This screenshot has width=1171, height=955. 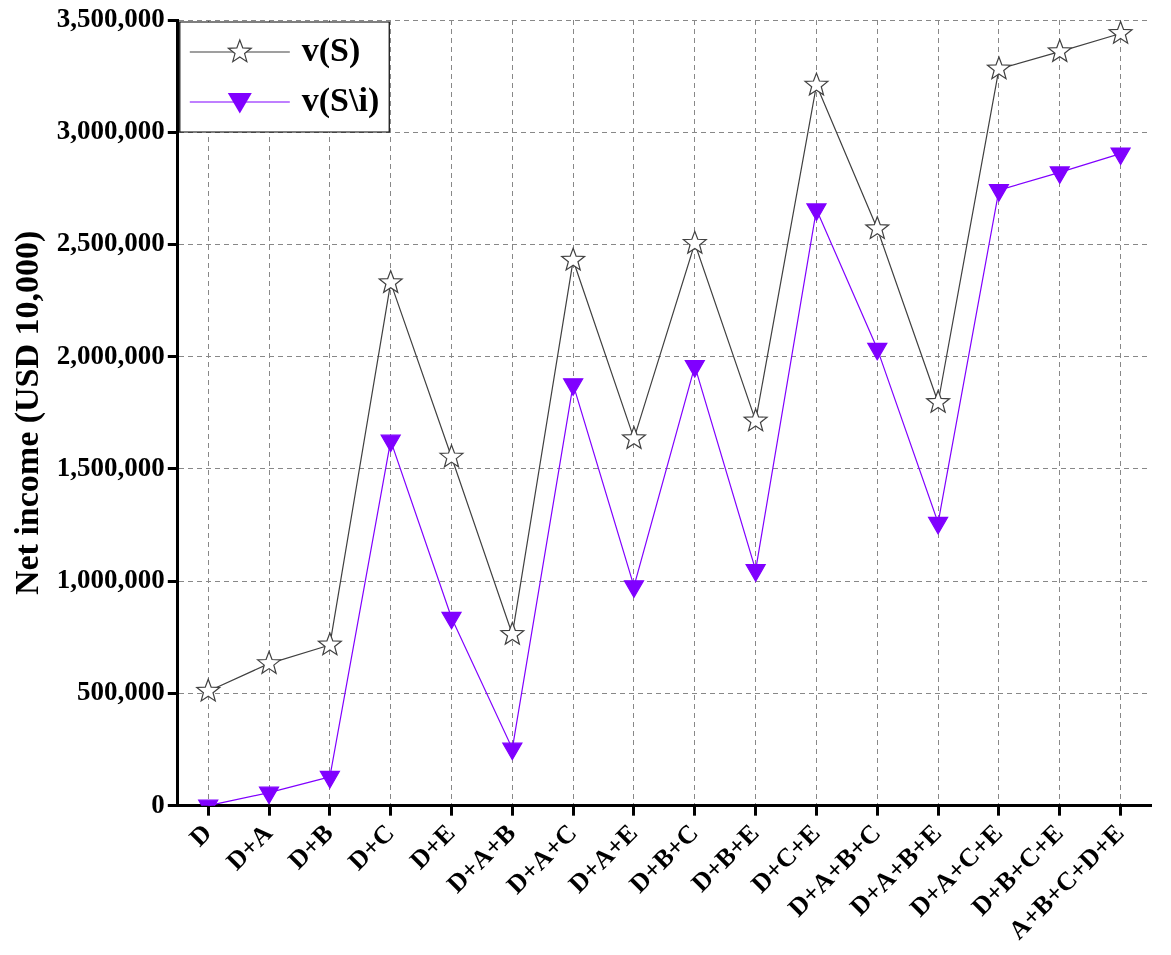 I want to click on x-tick-label: D+A, so click(x=249, y=847).